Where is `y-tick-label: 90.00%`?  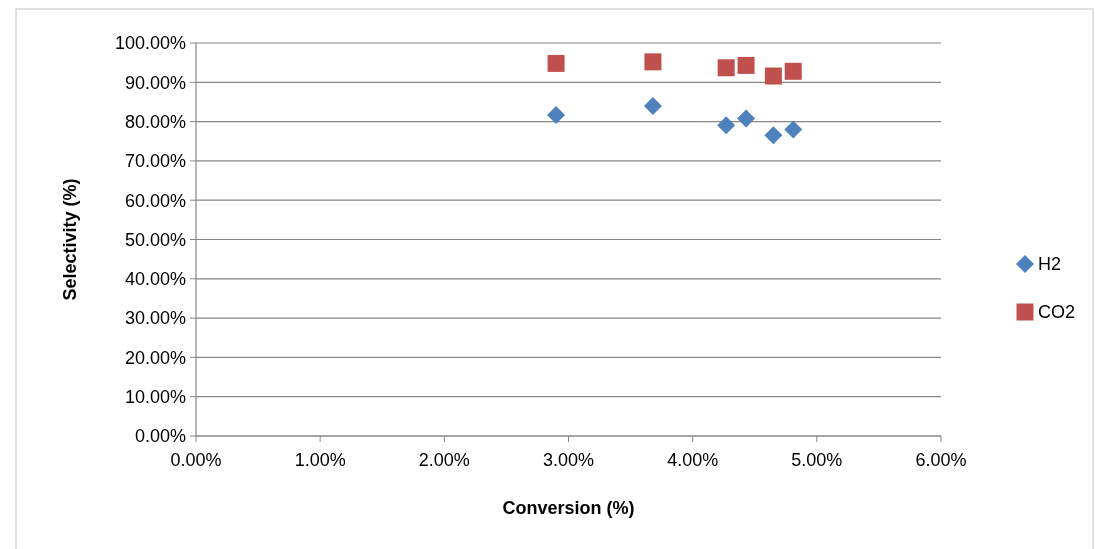
y-tick-label: 90.00% is located at coordinates (155, 82).